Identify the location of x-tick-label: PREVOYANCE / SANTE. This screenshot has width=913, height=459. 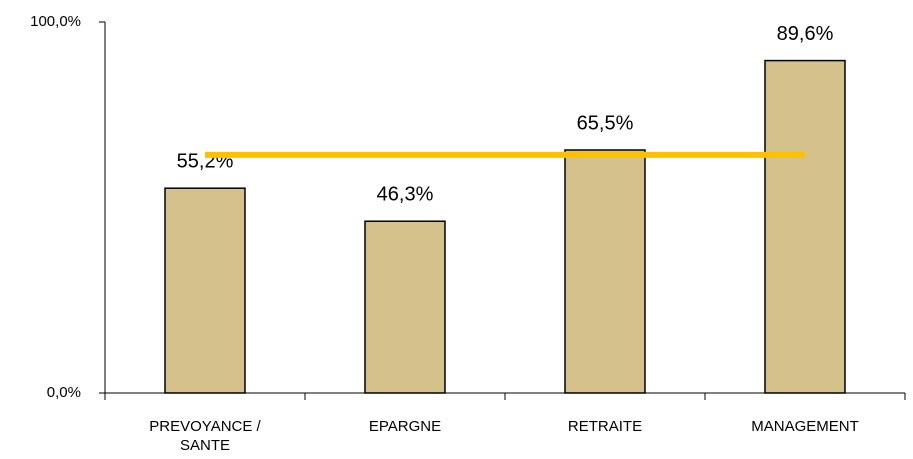
(205, 436).